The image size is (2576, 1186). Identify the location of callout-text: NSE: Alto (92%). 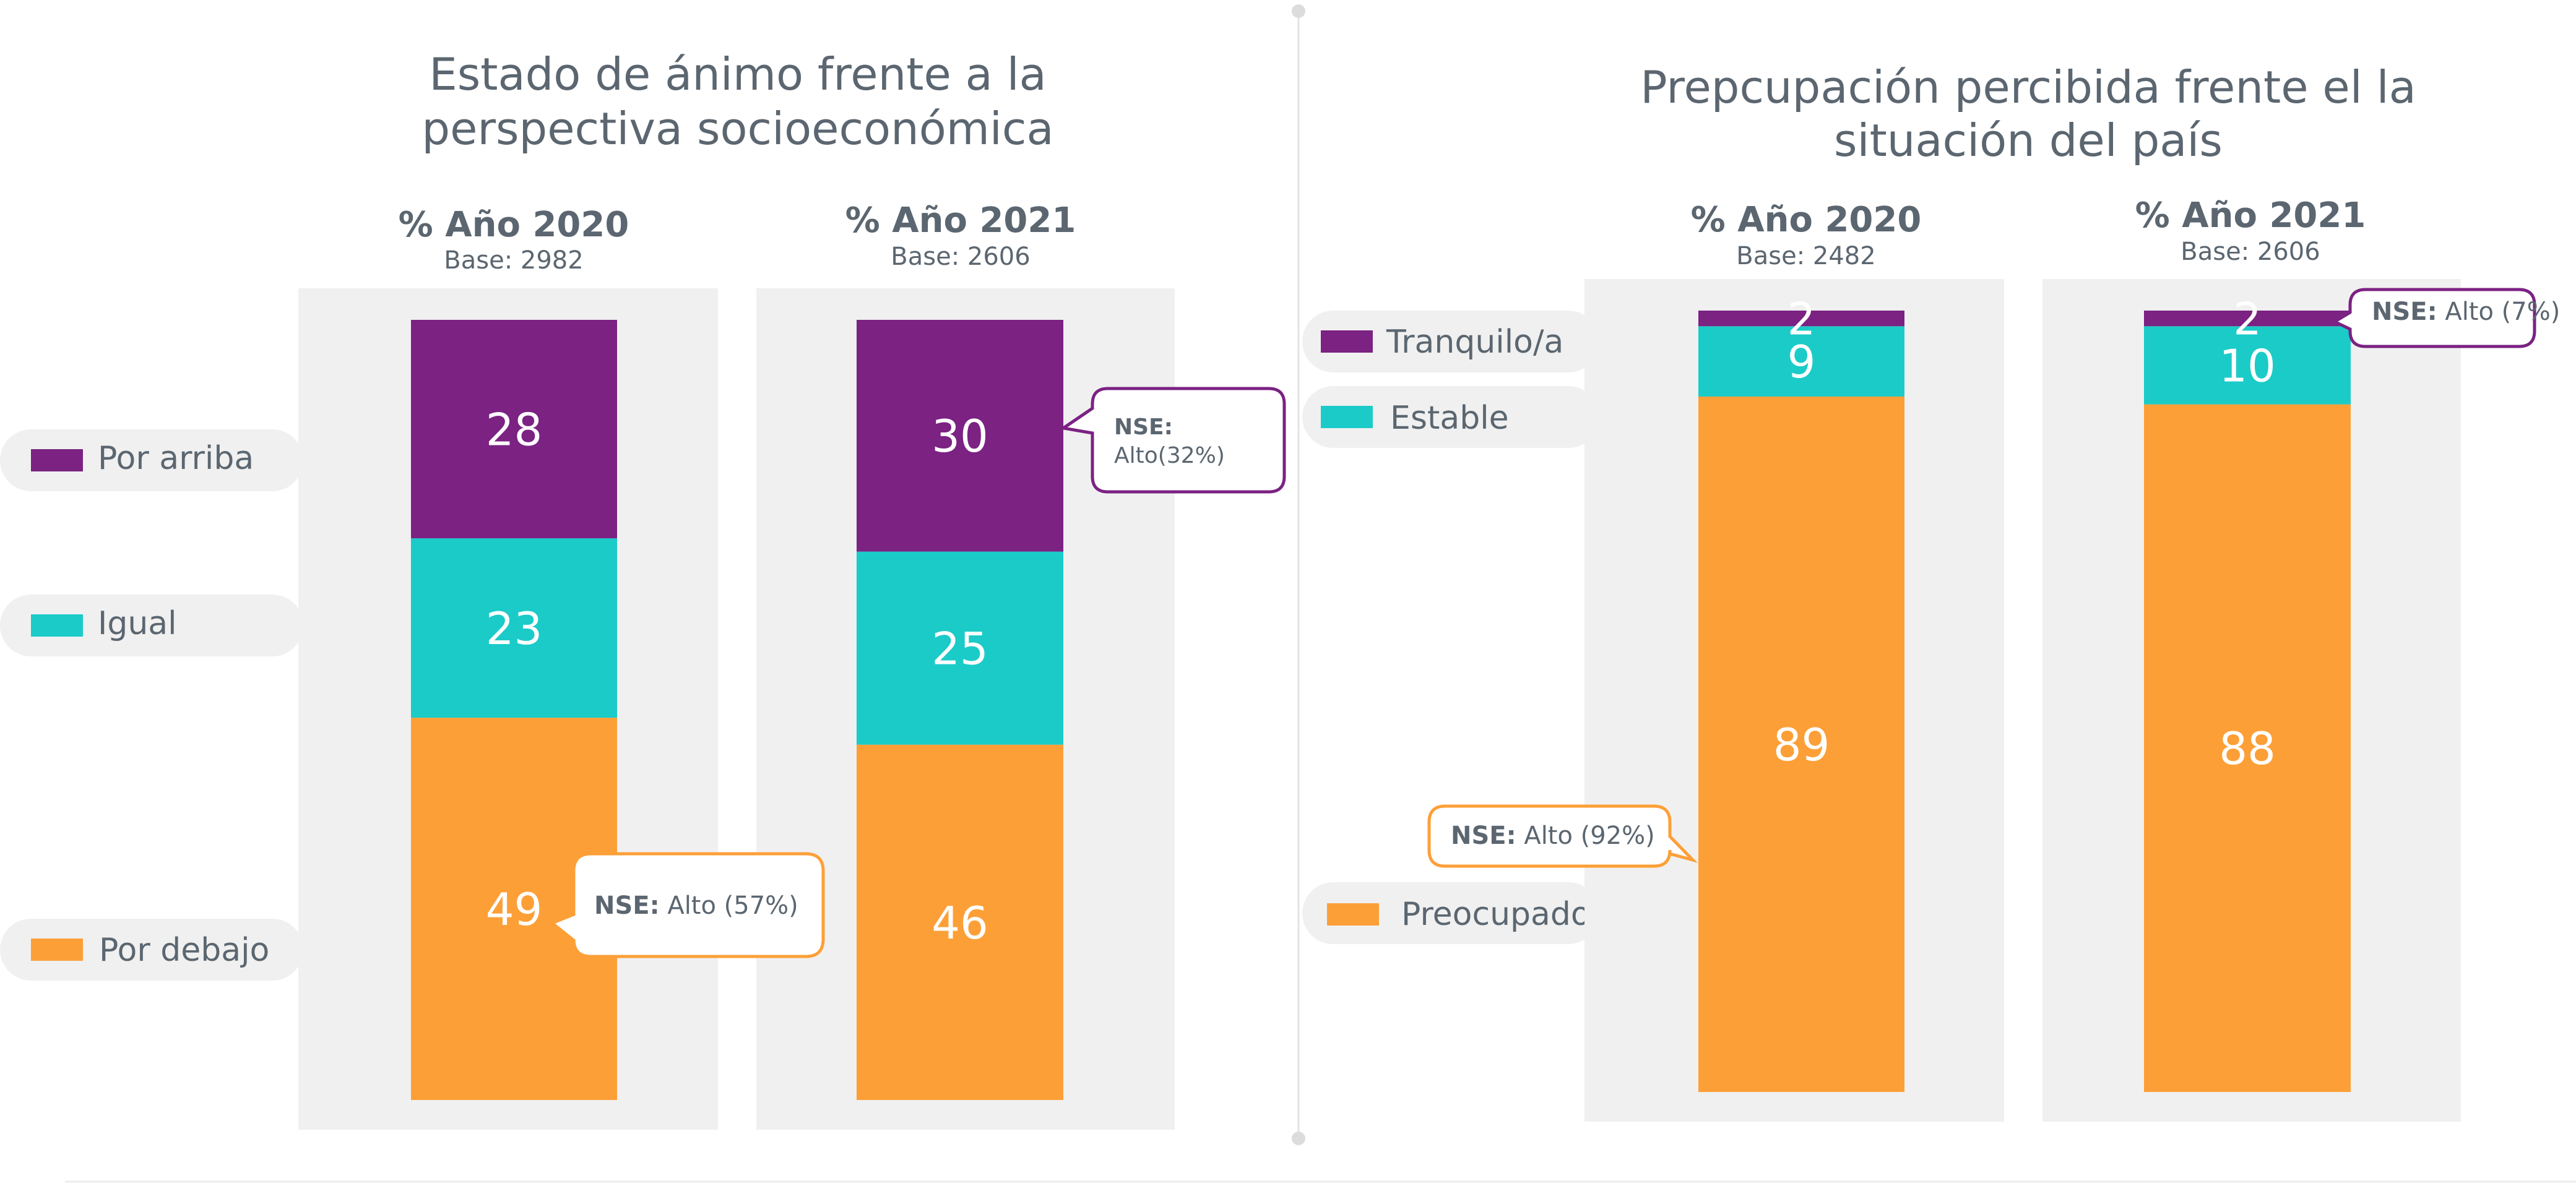
(1553, 836).